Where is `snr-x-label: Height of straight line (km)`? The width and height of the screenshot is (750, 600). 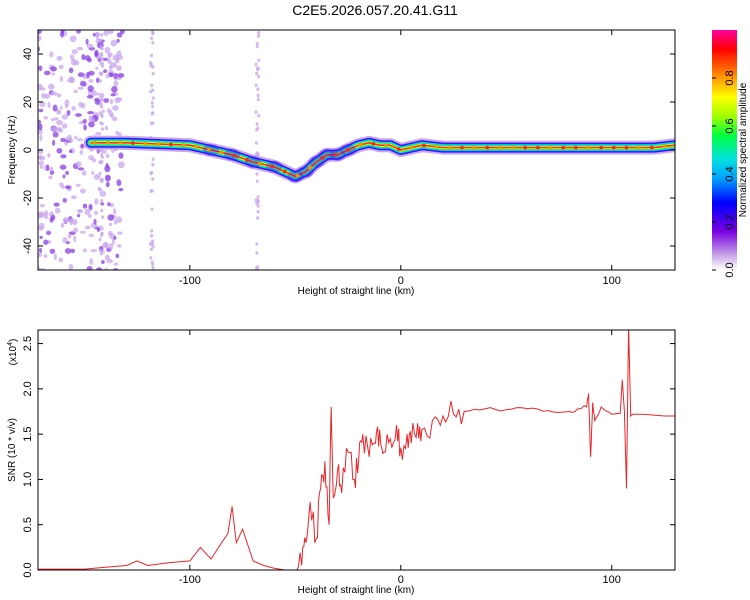
snr-x-label: Height of straight line (km) is located at coordinates (356, 590).